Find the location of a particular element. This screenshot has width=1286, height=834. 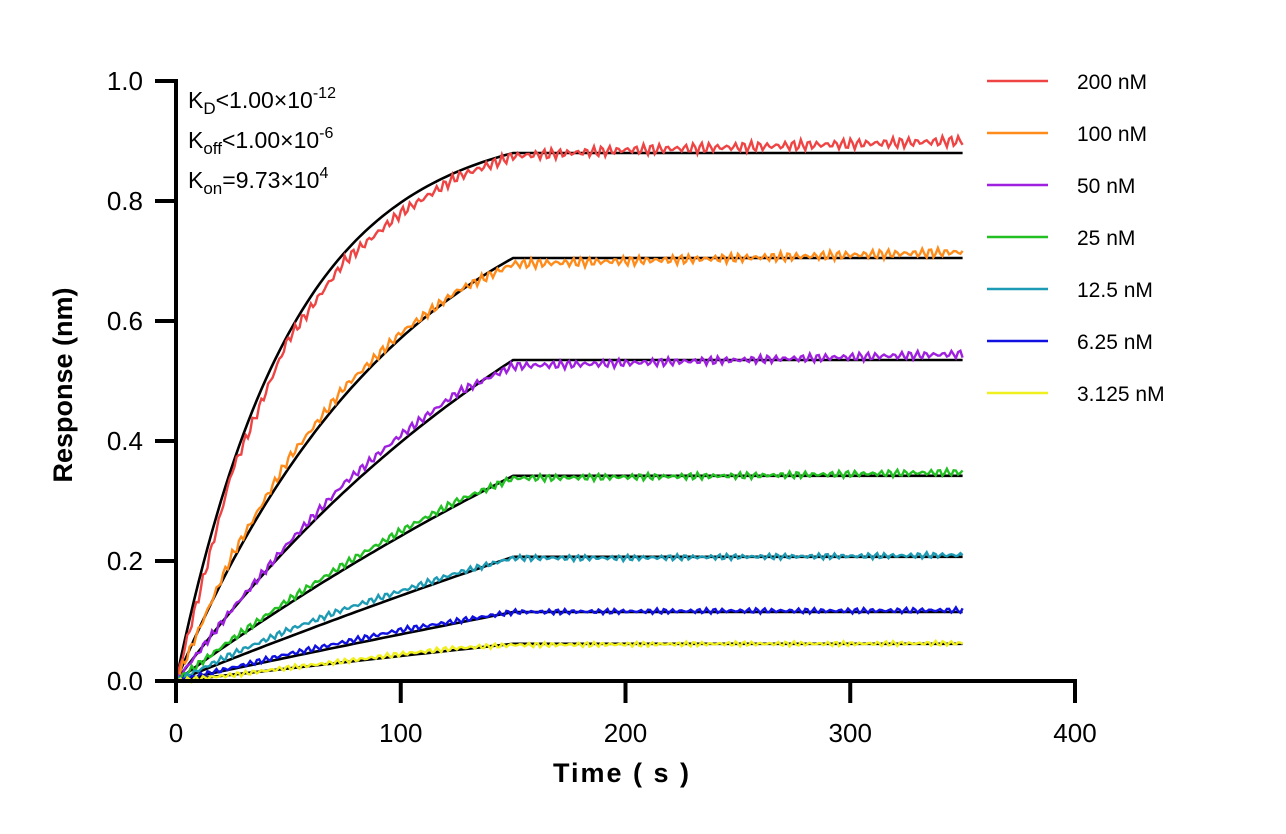

legend-label: 50 nM is located at coordinates (1106, 186).